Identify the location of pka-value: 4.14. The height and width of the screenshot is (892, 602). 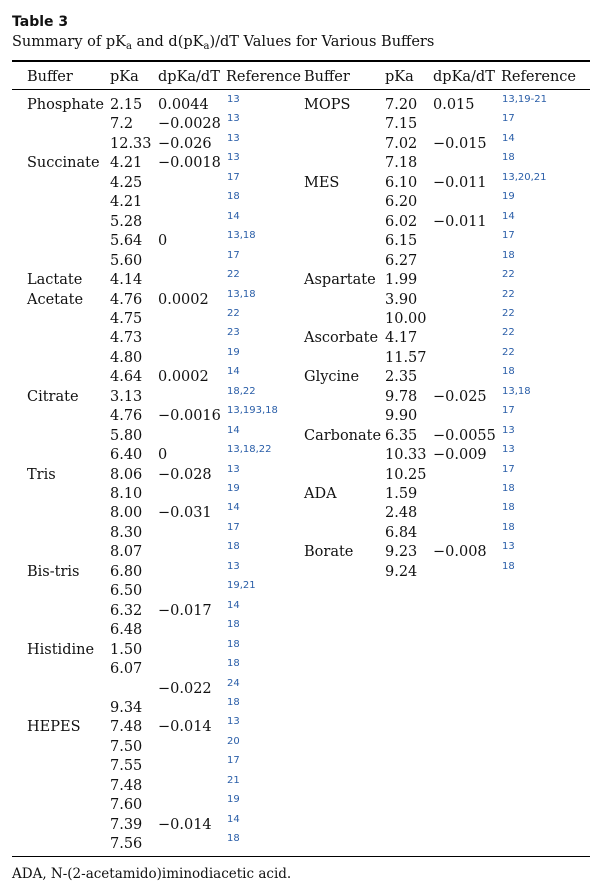
(126, 280).